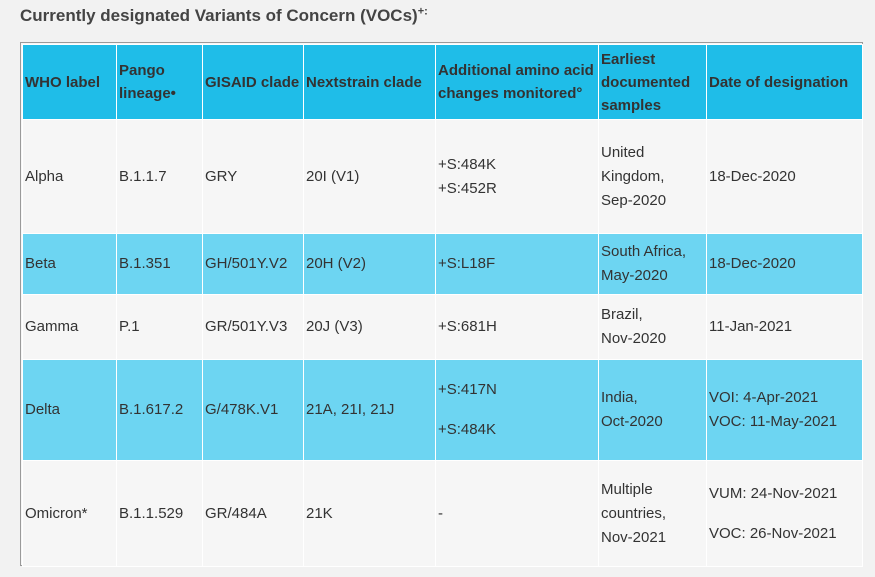 This screenshot has width=875, height=577. What do you see at coordinates (69, 327) in the screenshot?
I see `cell-who-label: Gamma` at bounding box center [69, 327].